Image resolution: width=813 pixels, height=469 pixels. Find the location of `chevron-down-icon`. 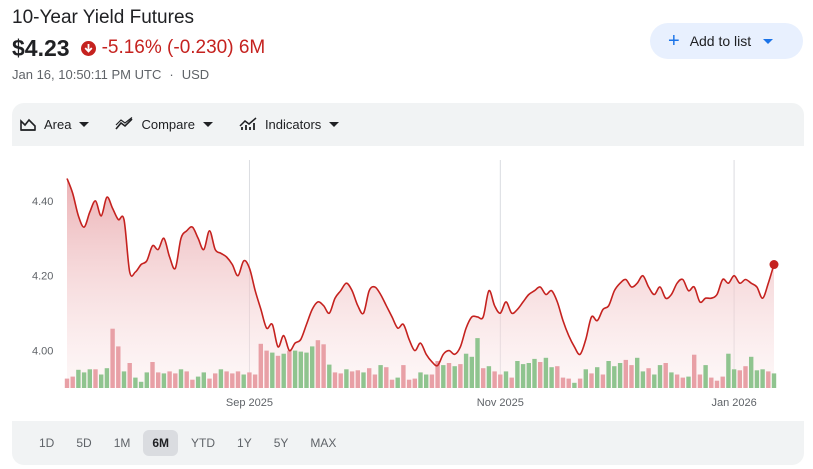

chevron-down-icon is located at coordinates (768, 41).